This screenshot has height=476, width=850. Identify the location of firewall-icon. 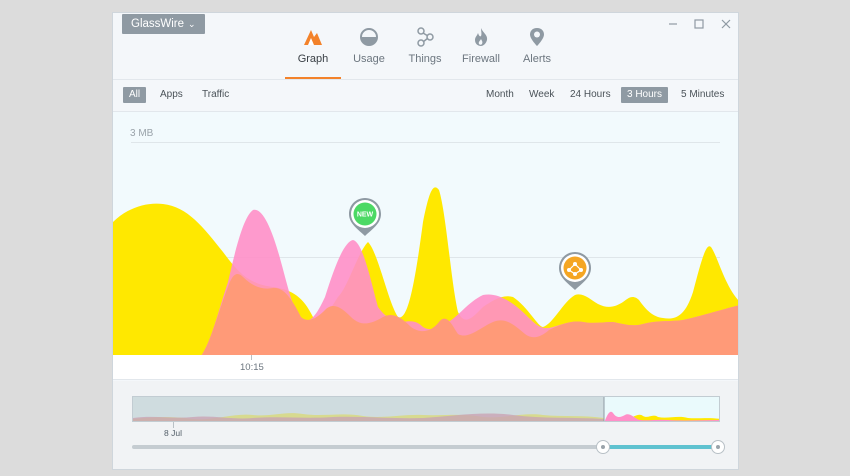
(481, 37).